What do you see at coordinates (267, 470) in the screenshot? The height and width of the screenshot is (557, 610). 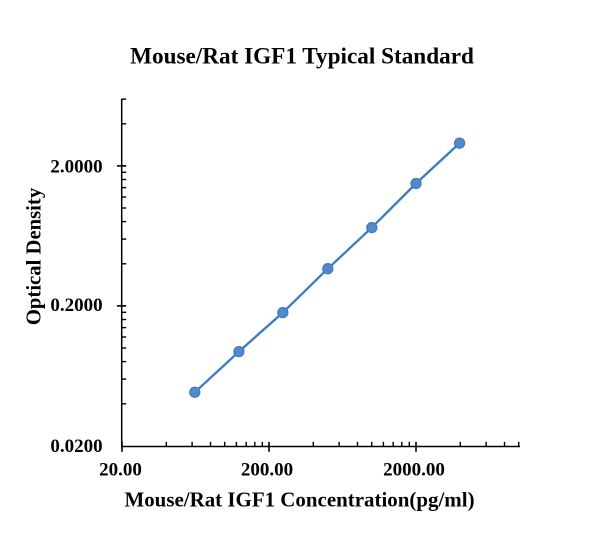 I see `svg-text: 200.00` at bounding box center [267, 470].